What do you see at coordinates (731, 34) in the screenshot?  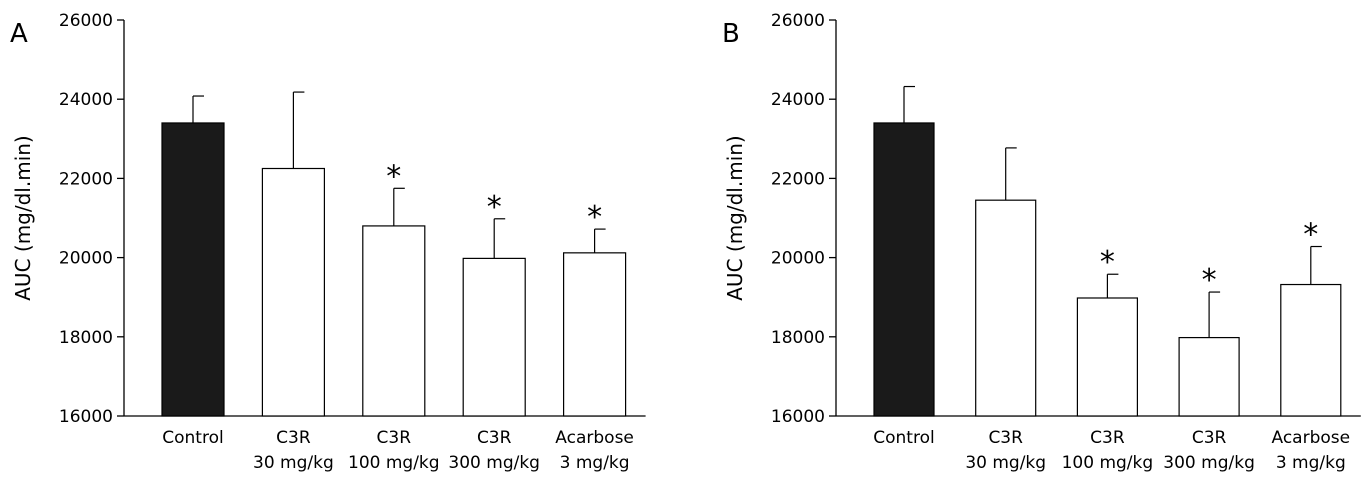 I see `panel-letter: B` at bounding box center [731, 34].